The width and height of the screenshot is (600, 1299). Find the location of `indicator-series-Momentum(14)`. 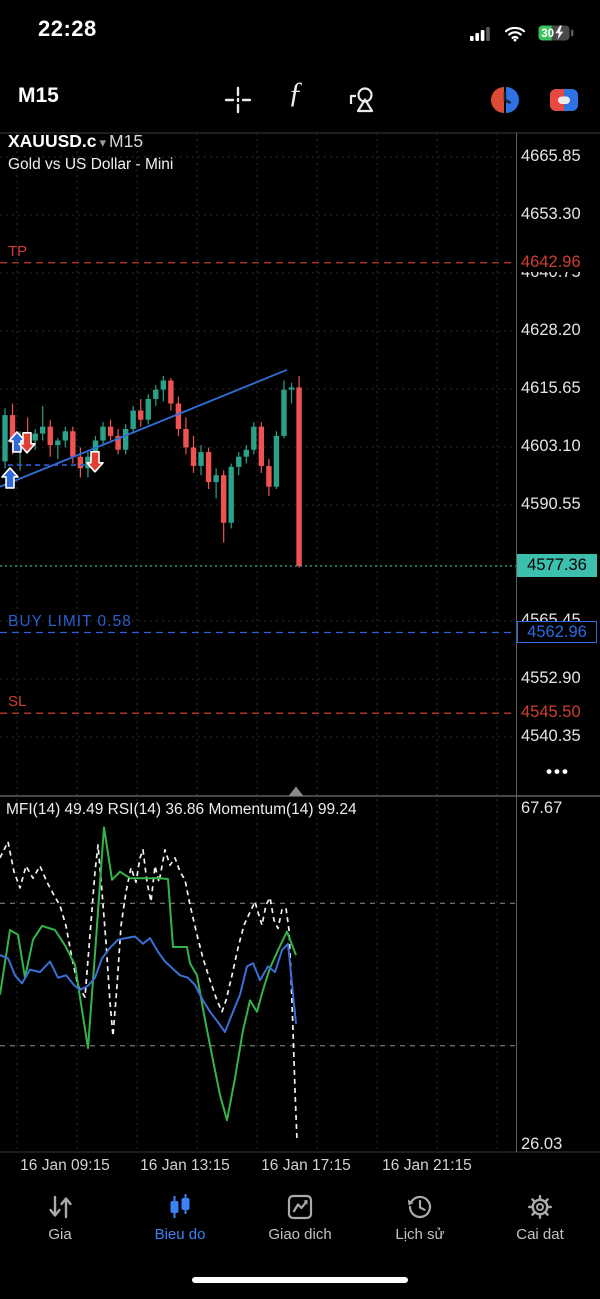

indicator-series-Momentum(14) is located at coordinates (149, 990).